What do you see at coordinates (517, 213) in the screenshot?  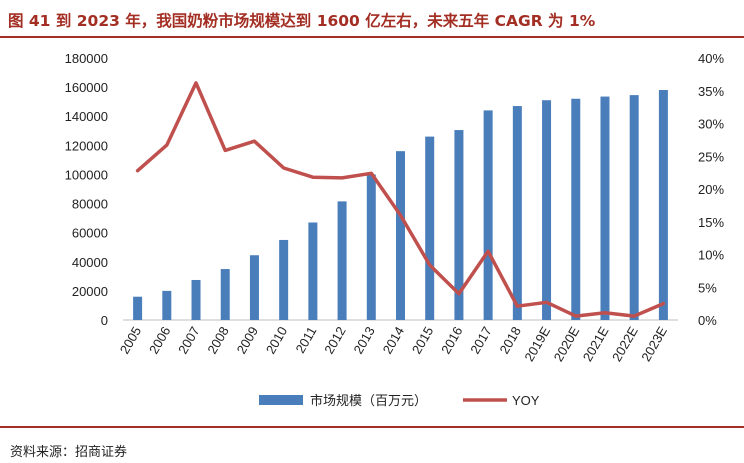 I see `bar-2018` at bounding box center [517, 213].